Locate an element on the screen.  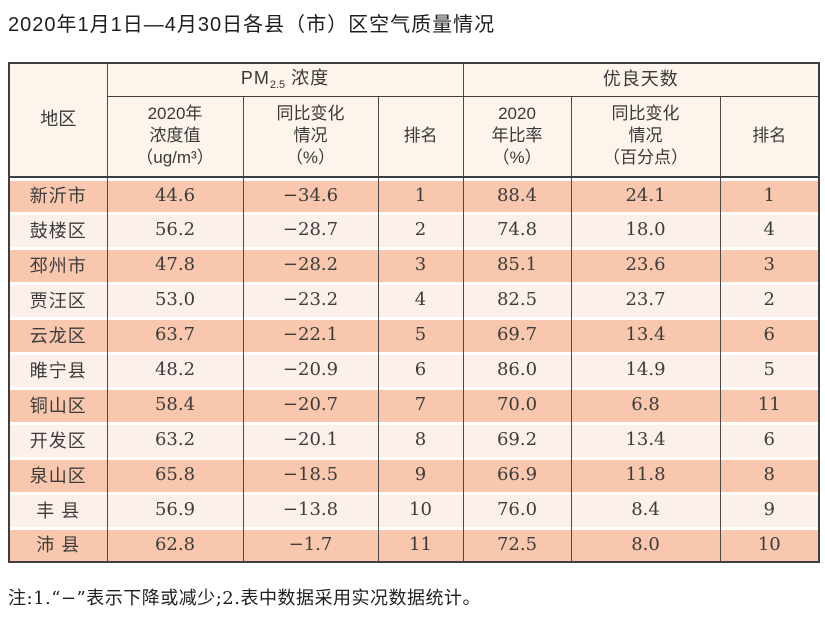
pm-value-cell: 56.9 is located at coordinates (174, 509).